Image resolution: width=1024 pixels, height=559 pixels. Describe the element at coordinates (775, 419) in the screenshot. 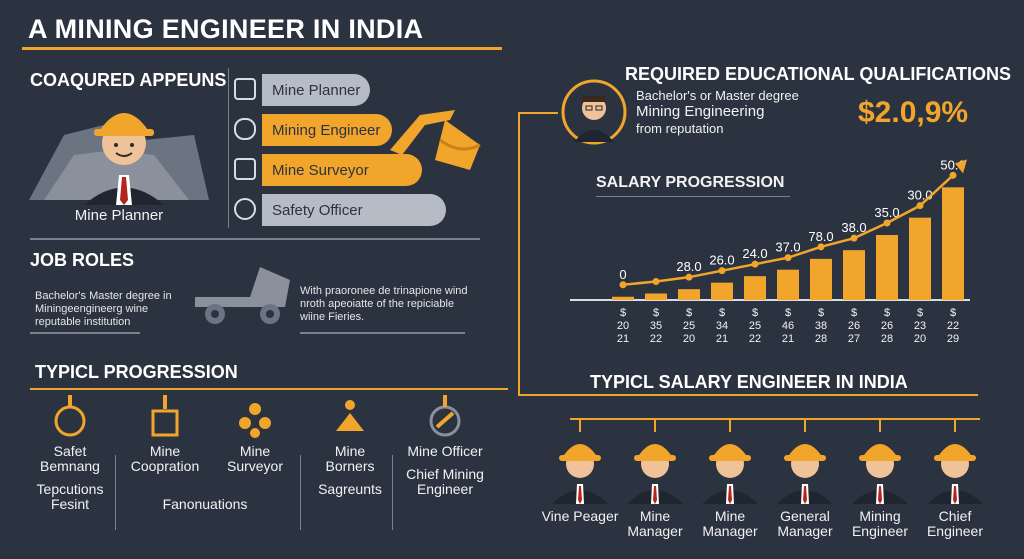

I see `bottom-connector-rule` at that location.